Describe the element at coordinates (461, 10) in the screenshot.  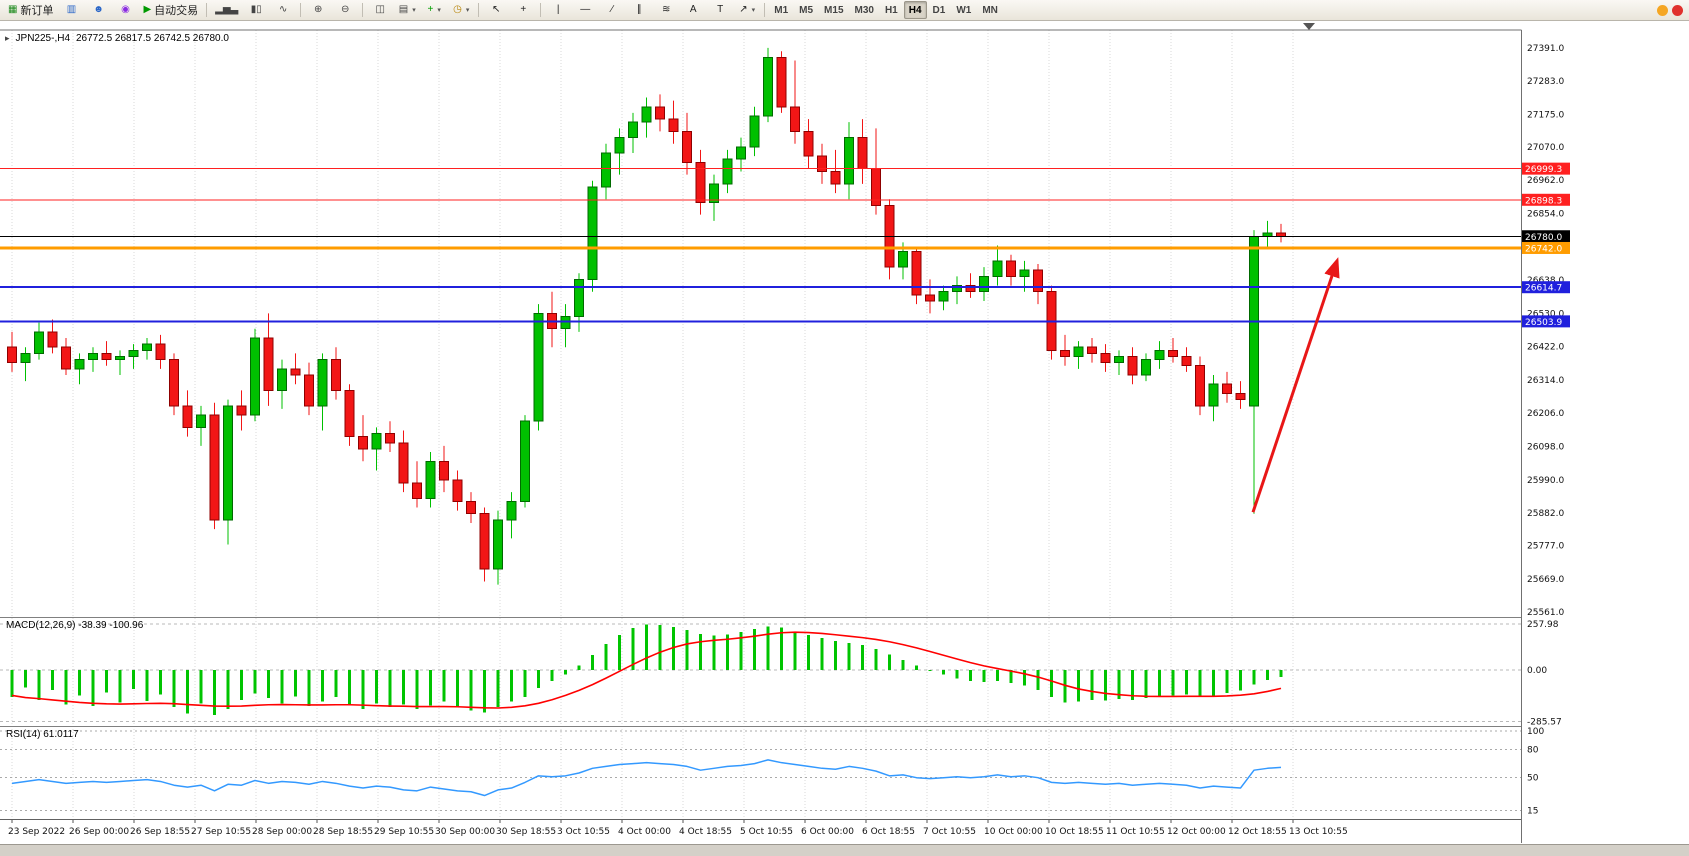
I see `period-button: ◷ ▾` at that location.